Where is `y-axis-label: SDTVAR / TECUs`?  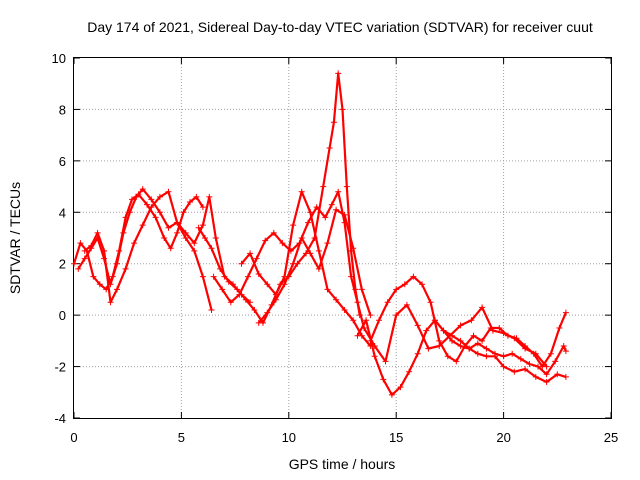
y-axis-label: SDTVAR / TECUs is located at coordinates (15, 238).